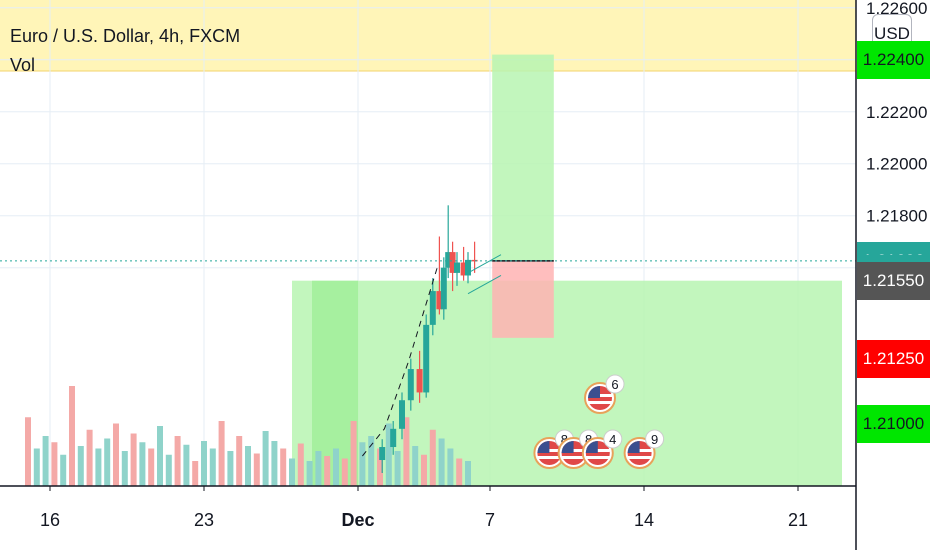  Describe the element at coordinates (50, 520) in the screenshot. I see `time-tick-label: 16` at that location.